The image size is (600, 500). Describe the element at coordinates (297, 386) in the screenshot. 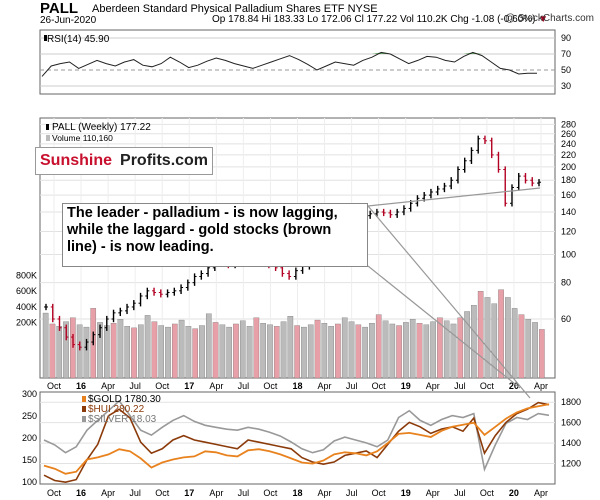

I see `x-tick-label: 18` at that location.